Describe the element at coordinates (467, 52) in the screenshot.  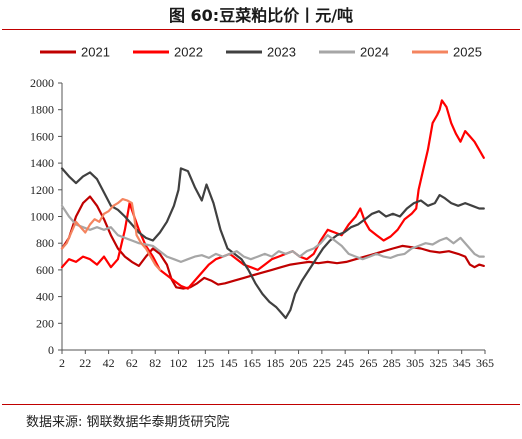
I see `legend-label-2025: 2025` at that location.